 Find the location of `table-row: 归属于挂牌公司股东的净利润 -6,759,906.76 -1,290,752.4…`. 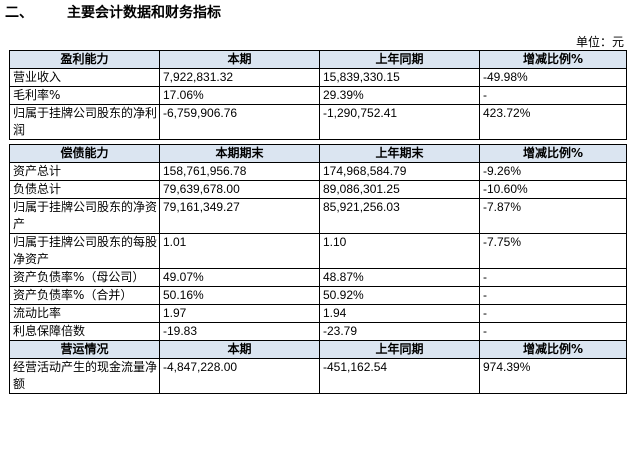

table-row: 归属于挂牌公司股东的净利润 -6,759,906.76 -1,290,752.4… is located at coordinates (318, 122).